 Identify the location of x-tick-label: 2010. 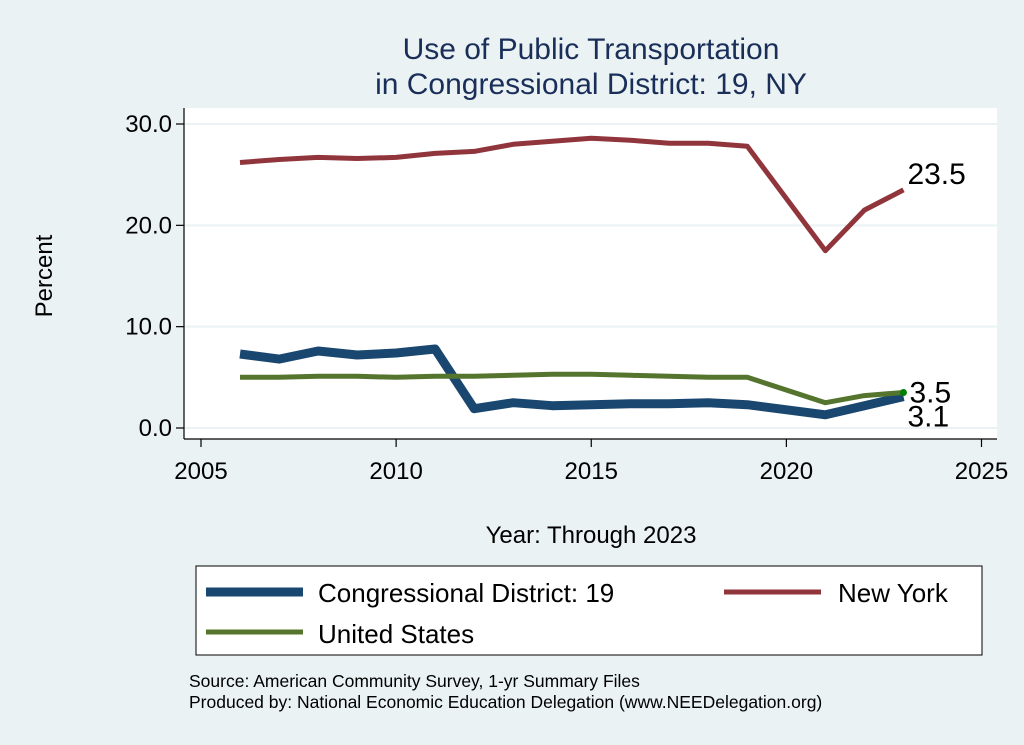
(395, 471).